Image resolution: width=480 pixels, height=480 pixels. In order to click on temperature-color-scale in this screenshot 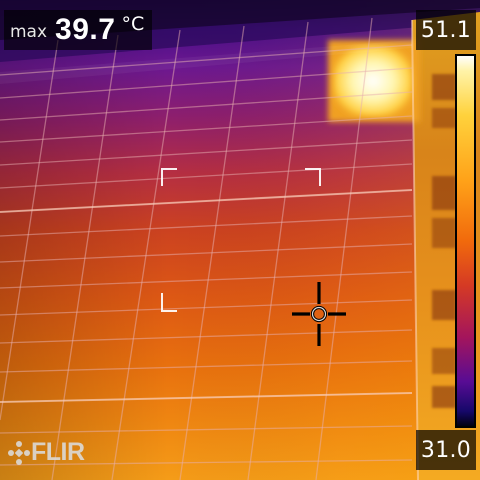, I will do `click(465, 241)`.